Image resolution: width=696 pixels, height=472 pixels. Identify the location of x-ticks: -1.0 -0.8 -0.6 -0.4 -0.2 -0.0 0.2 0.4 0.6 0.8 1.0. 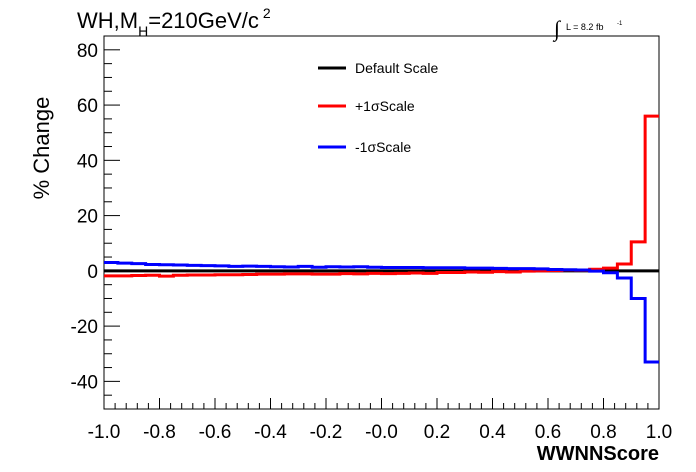
(380, 420).